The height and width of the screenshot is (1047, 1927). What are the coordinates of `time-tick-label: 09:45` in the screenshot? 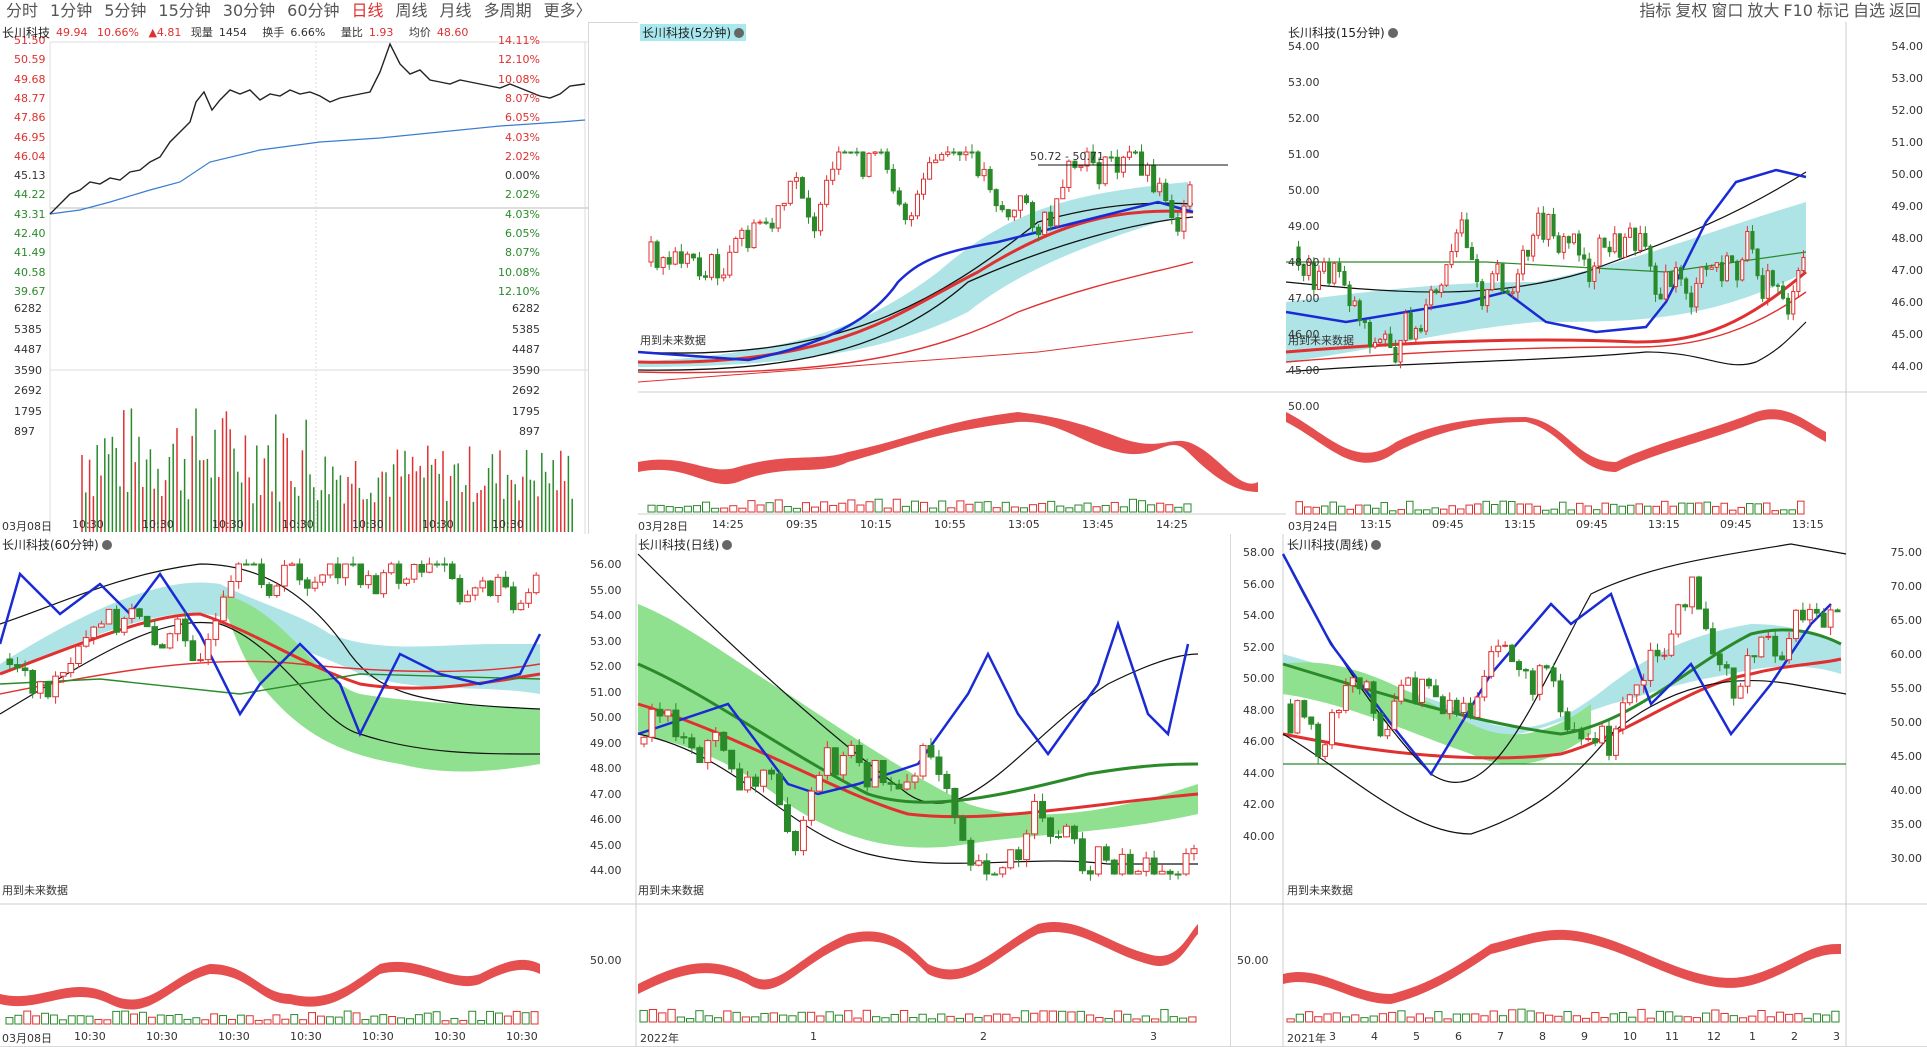 It's located at (1592, 524).